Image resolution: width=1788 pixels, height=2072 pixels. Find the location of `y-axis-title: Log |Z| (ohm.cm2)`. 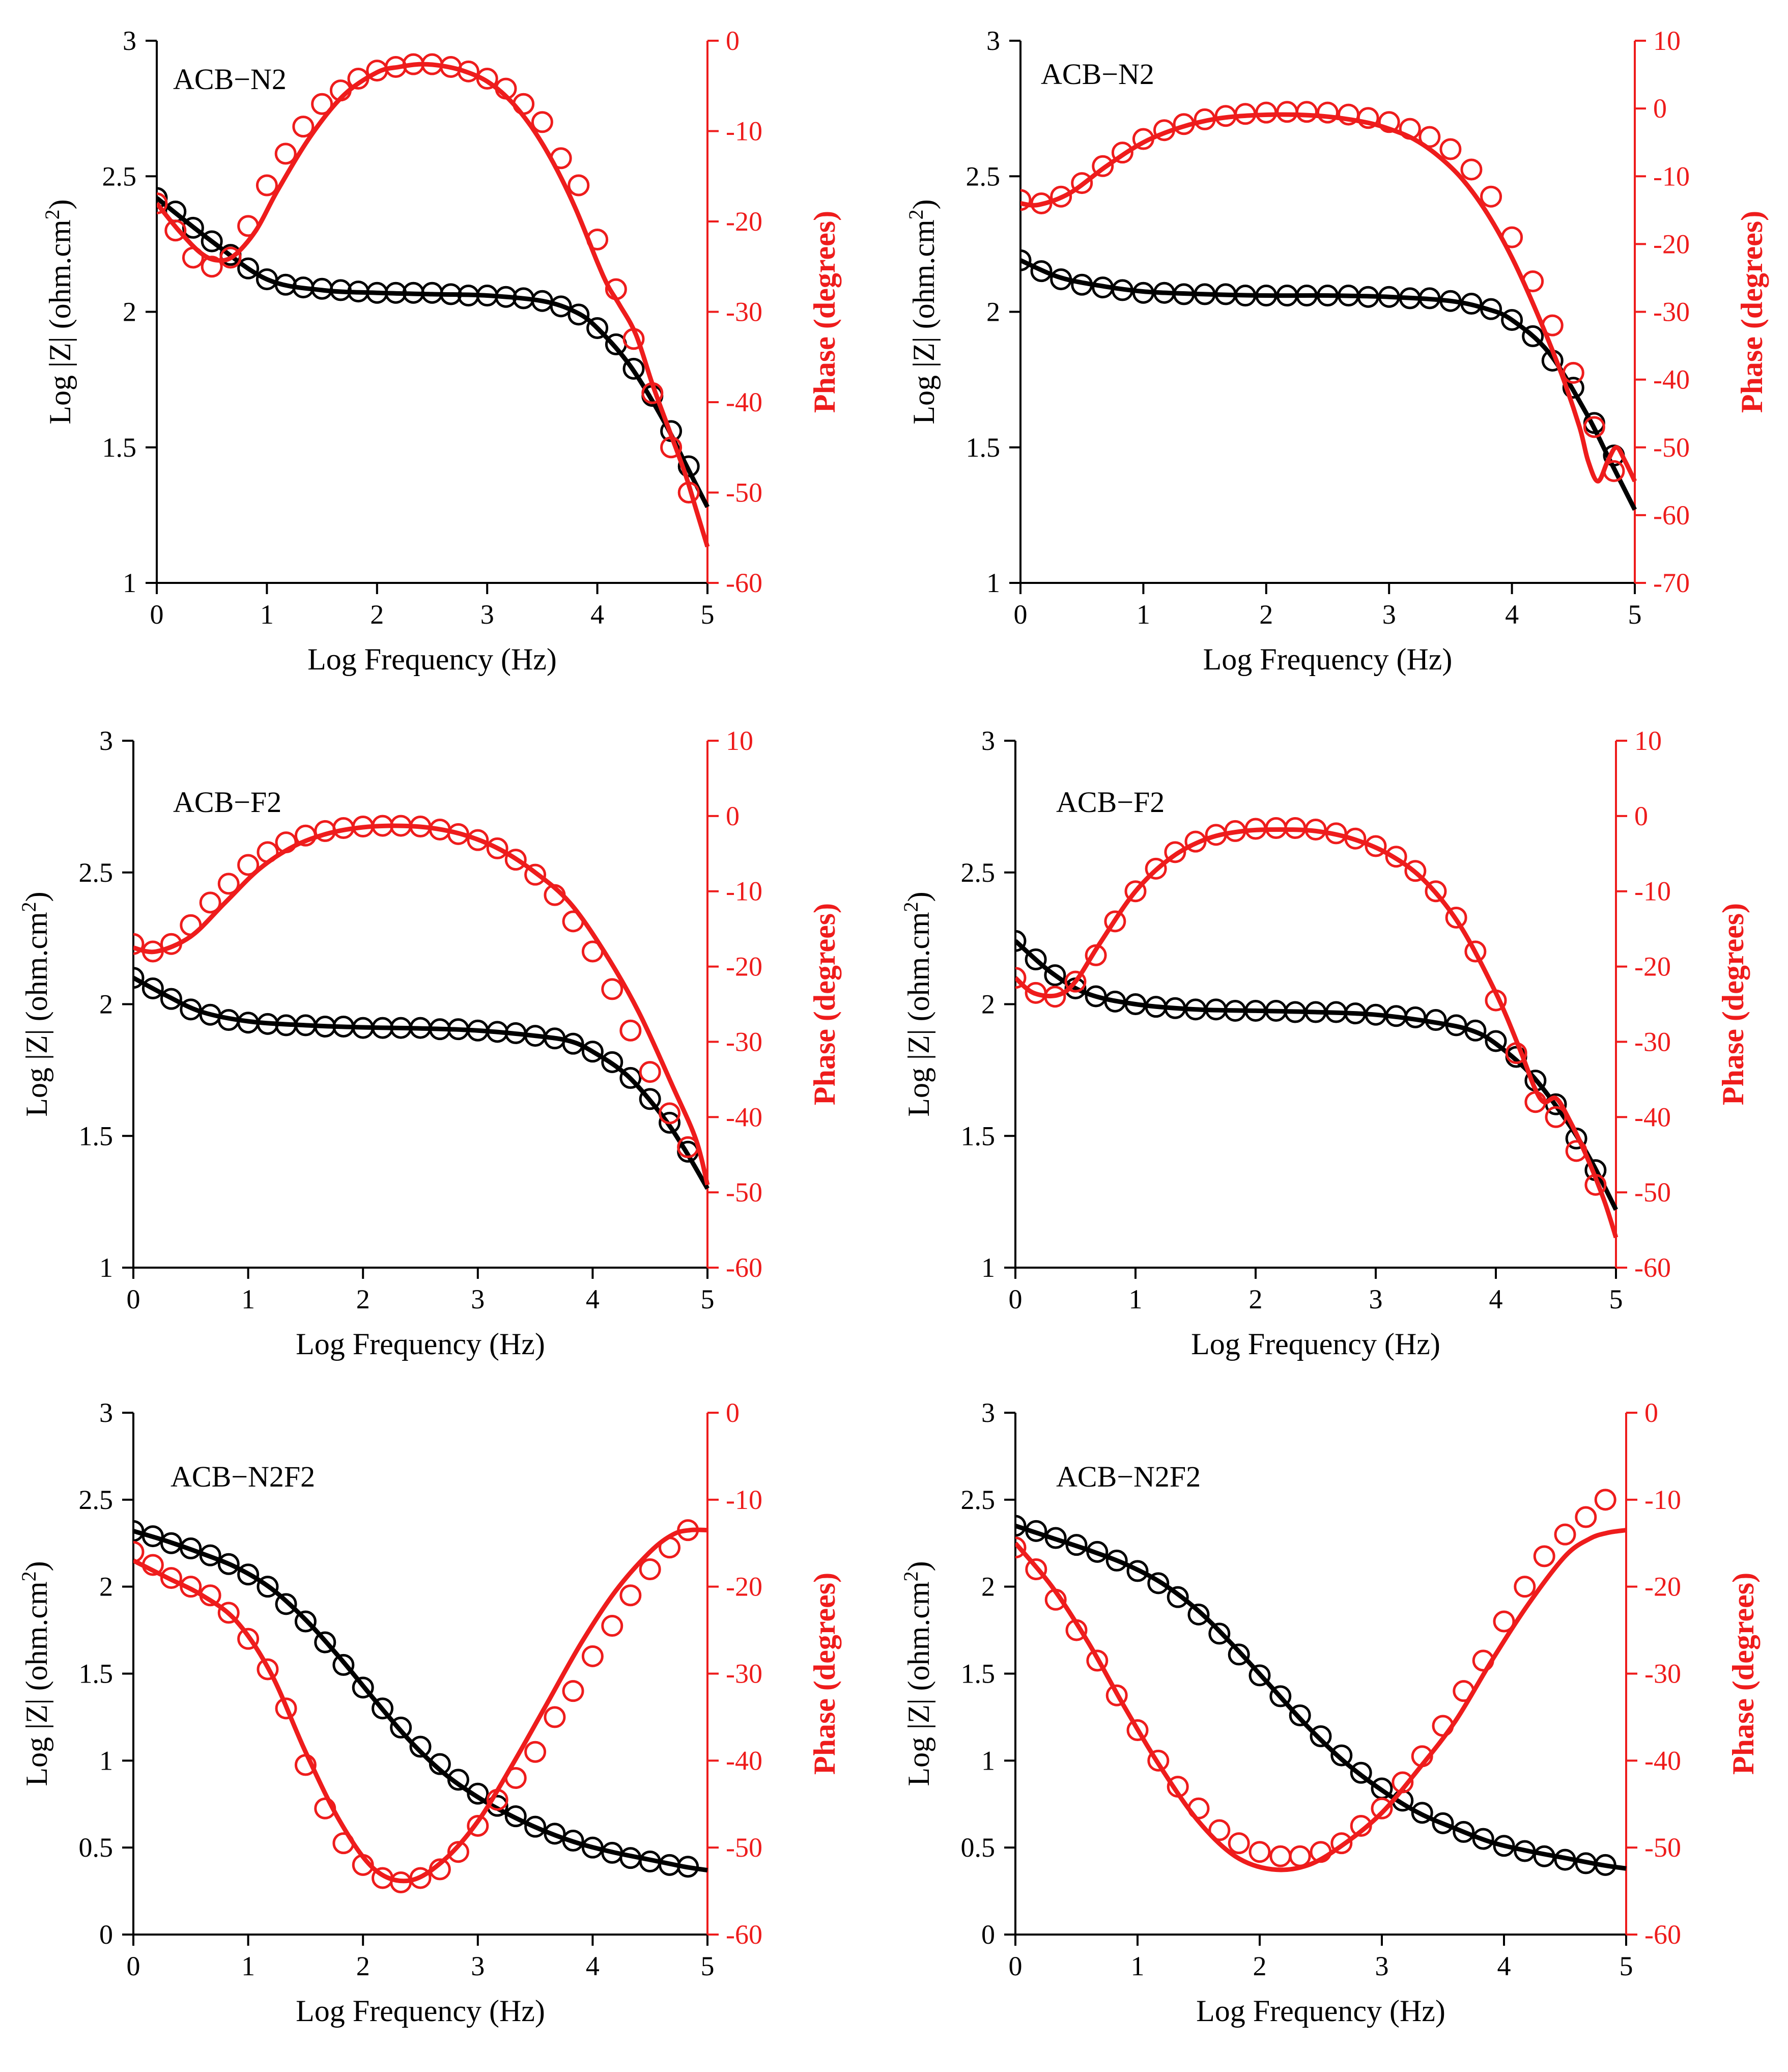

y-axis-title: Log |Z| (ohm.cm2) is located at coordinates (35, 1673).